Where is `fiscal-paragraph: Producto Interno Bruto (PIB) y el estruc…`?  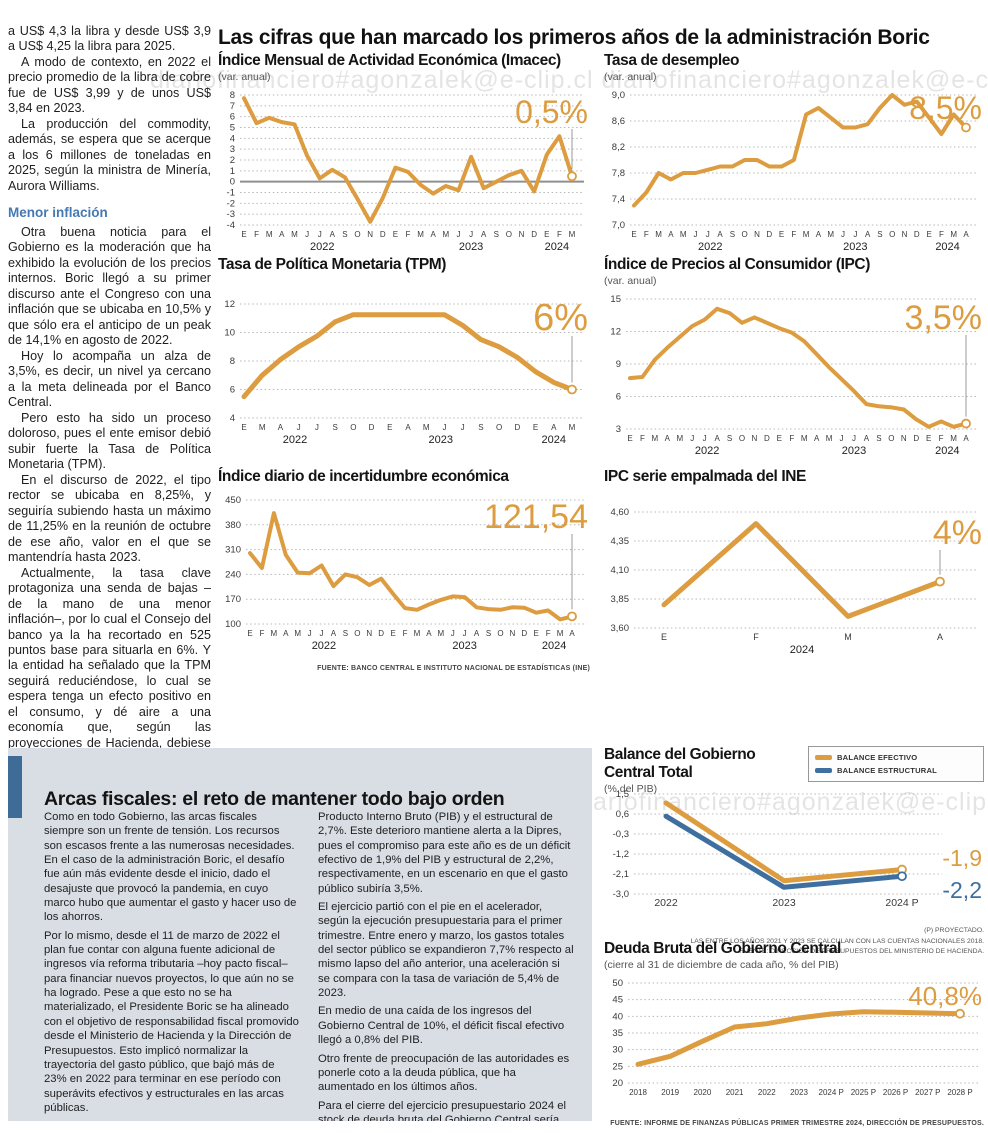
fiscal-paragraph: Producto Interno Bruto (PIB) y el estruc… is located at coordinates (444, 853).